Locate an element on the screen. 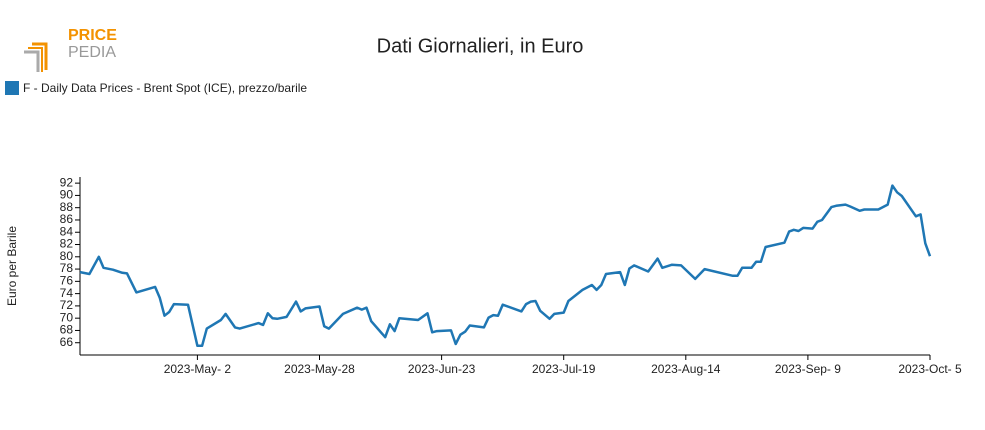 Image resolution: width=985 pixels, height=430 pixels. y-tick-label: 72 is located at coordinates (67, 305).